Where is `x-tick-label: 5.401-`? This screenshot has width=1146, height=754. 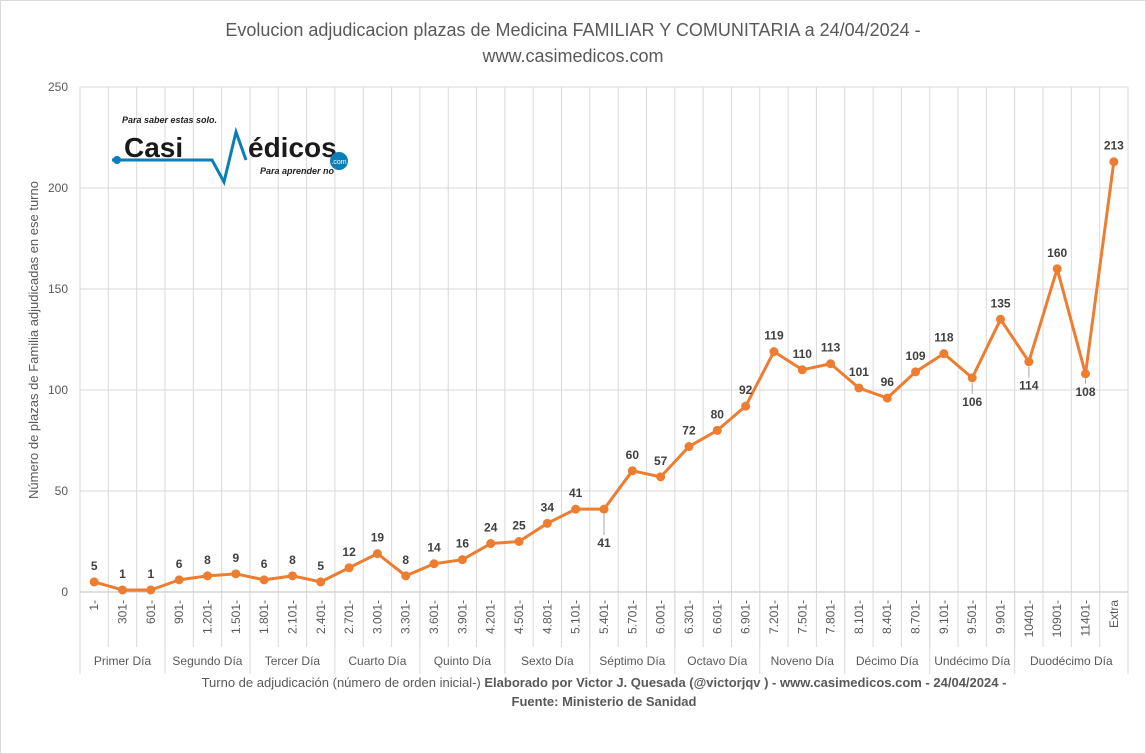 x-tick-label: 5.401- is located at coordinates (604, 617).